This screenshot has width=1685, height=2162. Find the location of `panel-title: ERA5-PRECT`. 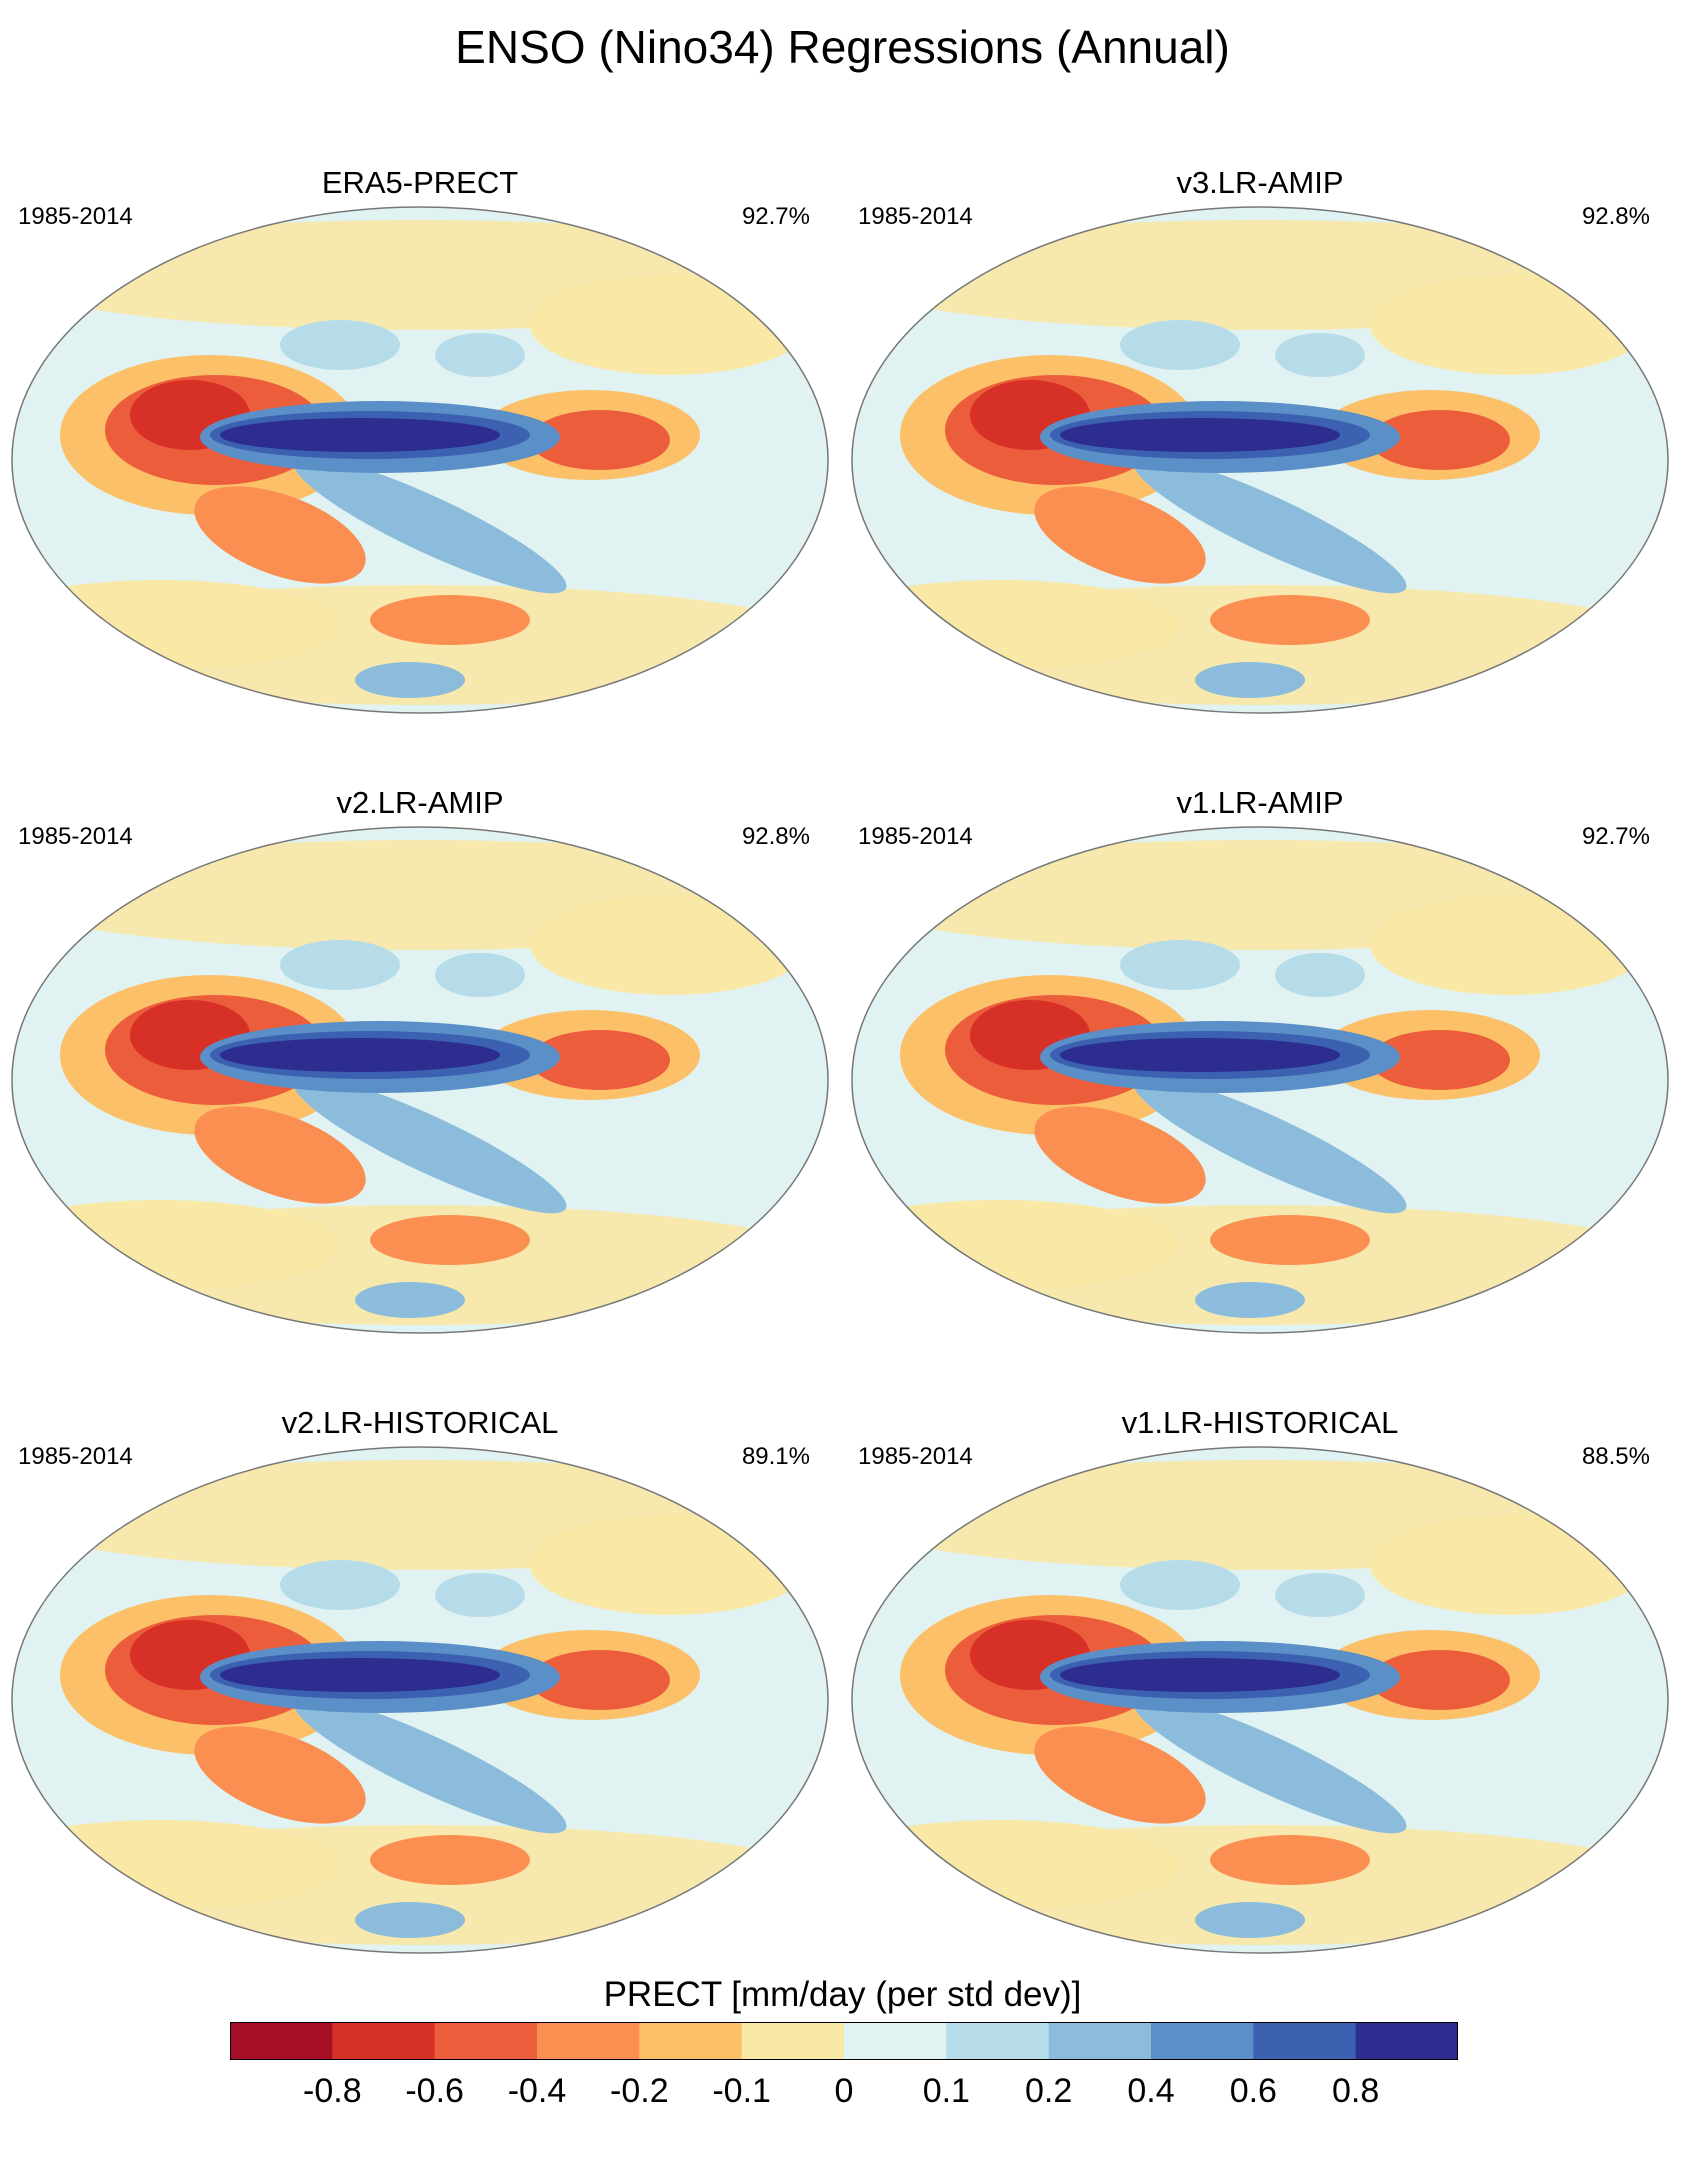

panel-title: ERA5-PRECT is located at coordinates (420, 182).